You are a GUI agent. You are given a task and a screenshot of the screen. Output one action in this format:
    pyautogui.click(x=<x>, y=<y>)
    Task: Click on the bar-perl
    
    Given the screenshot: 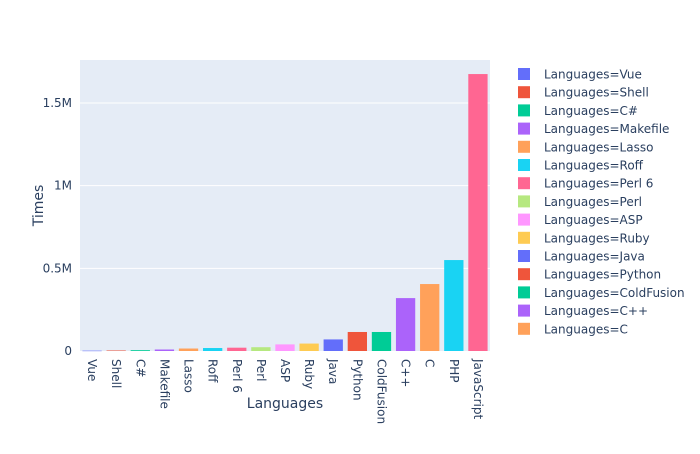 What is the action you would take?
    pyautogui.click(x=261, y=349)
    